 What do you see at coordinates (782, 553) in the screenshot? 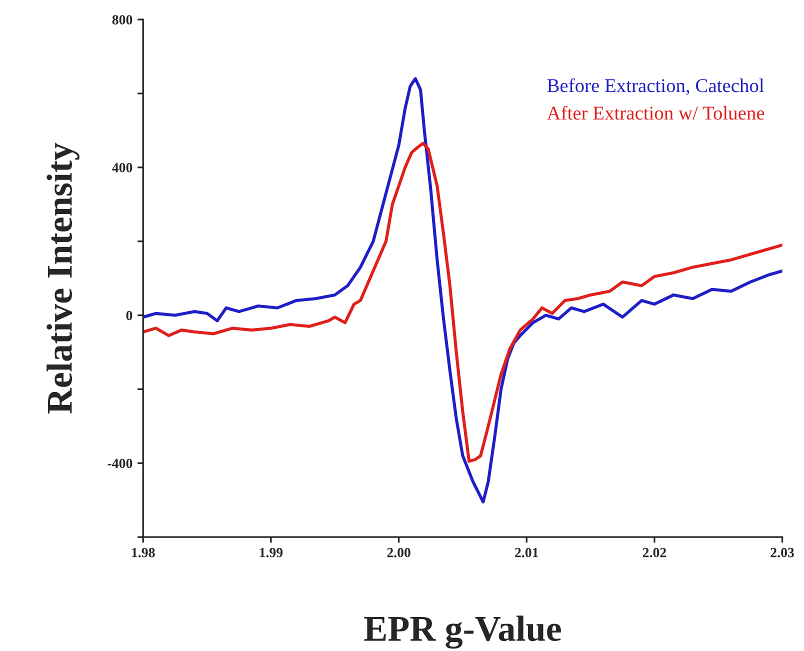
I see `x-tick-label: 2.03` at bounding box center [782, 553].